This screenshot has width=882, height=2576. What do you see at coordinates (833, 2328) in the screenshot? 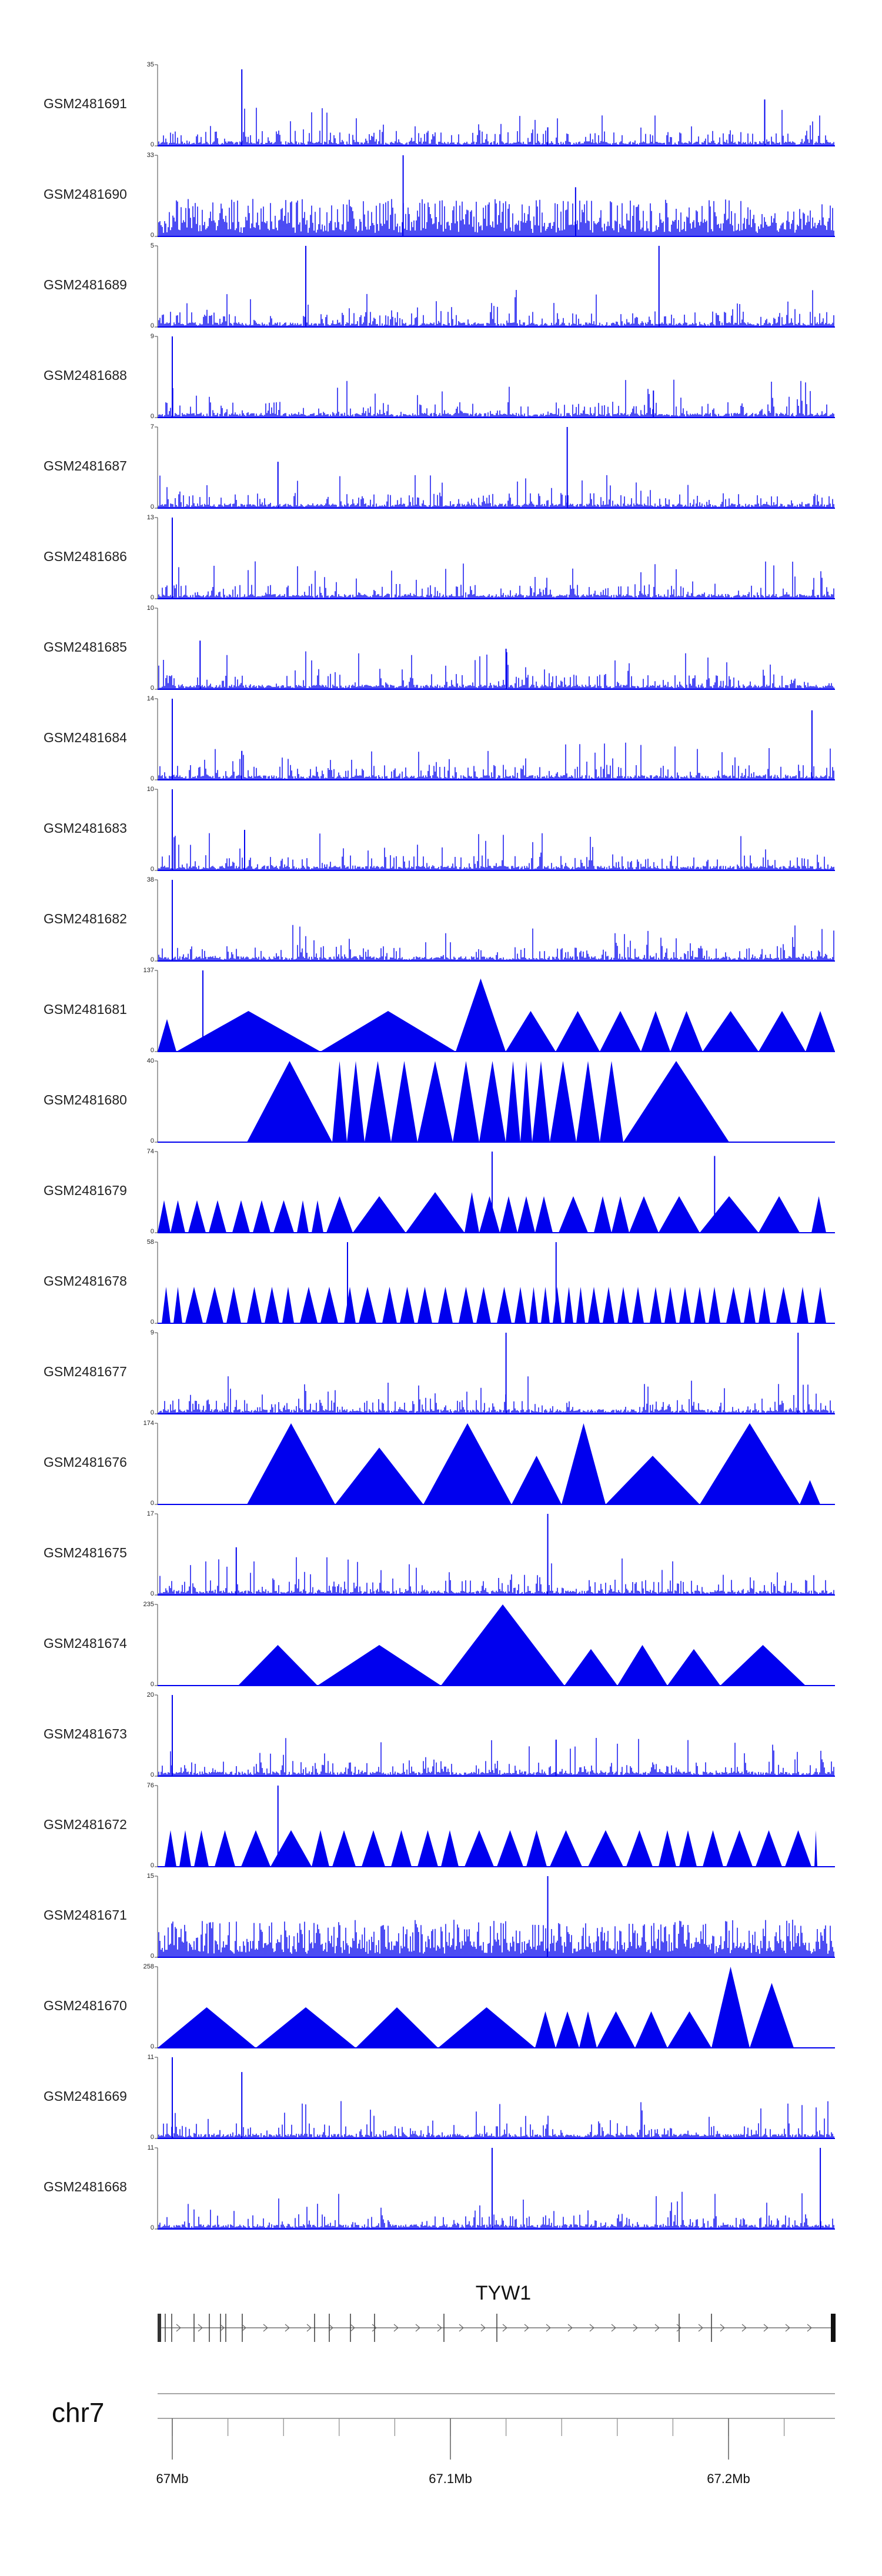
I see `gene-end-exon` at bounding box center [833, 2328].